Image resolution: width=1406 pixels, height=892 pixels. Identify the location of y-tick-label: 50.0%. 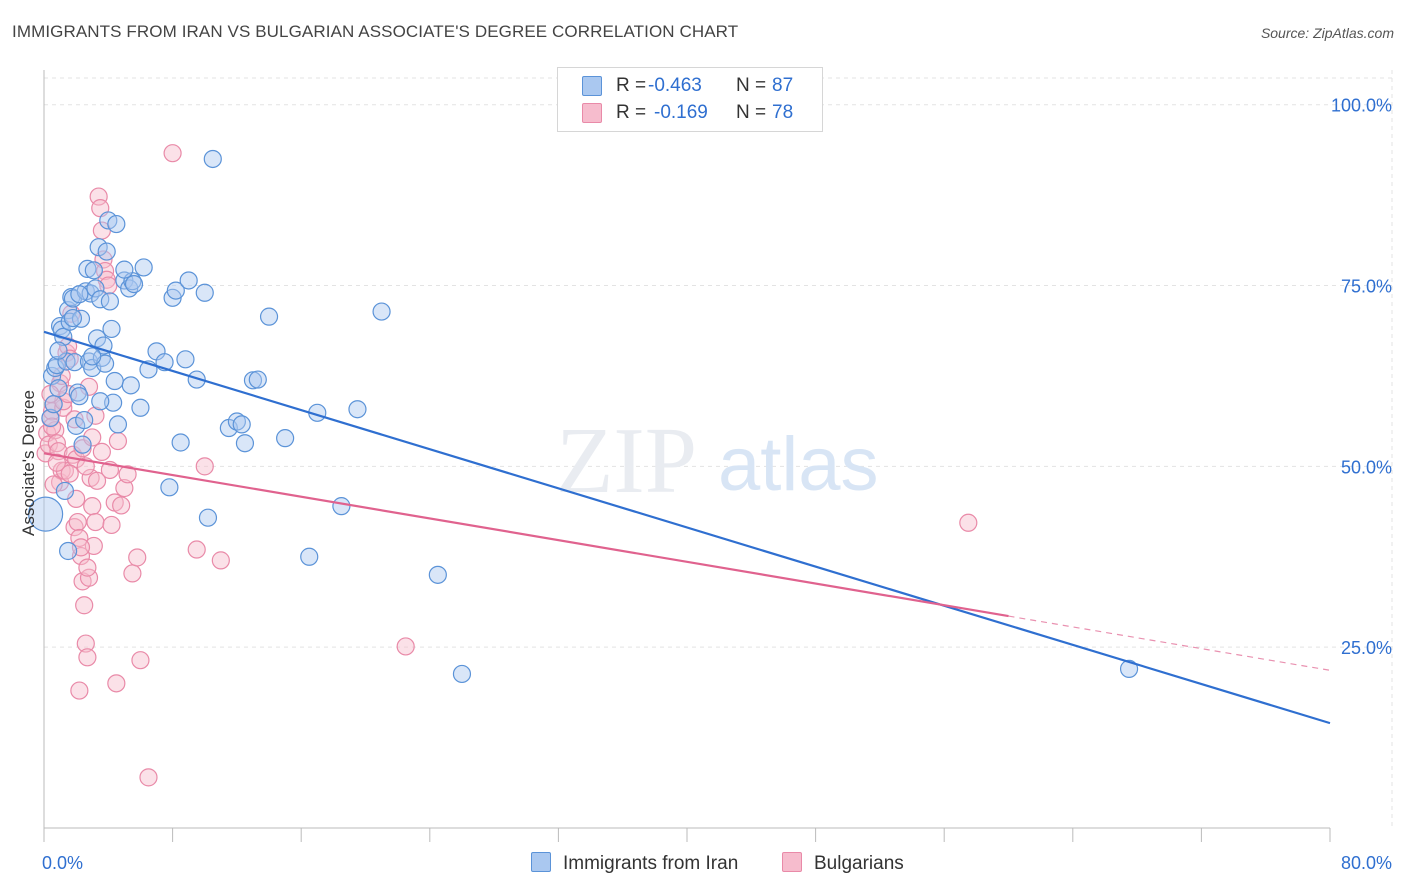
(1366, 467).